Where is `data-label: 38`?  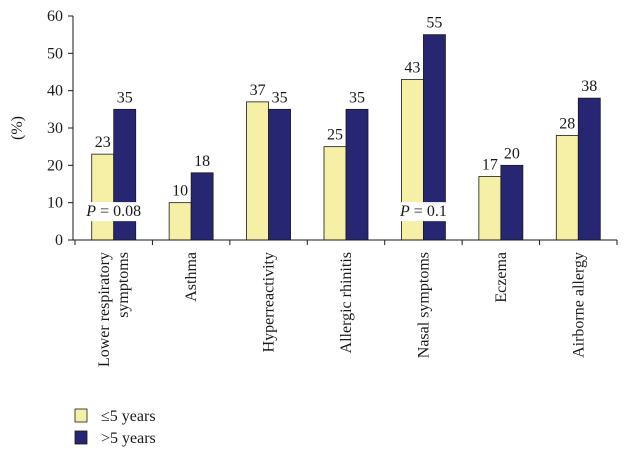
data-label: 38 is located at coordinates (589, 86).